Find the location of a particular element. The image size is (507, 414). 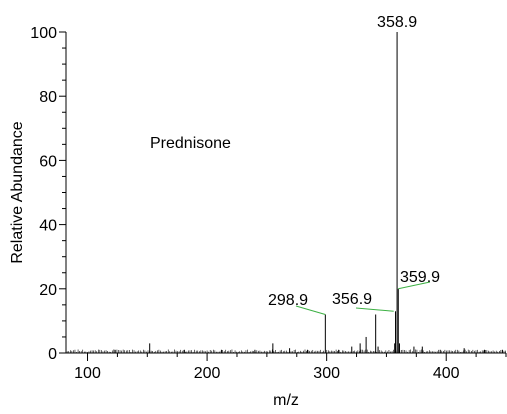

peak-label: 356.9 is located at coordinates (352, 299).